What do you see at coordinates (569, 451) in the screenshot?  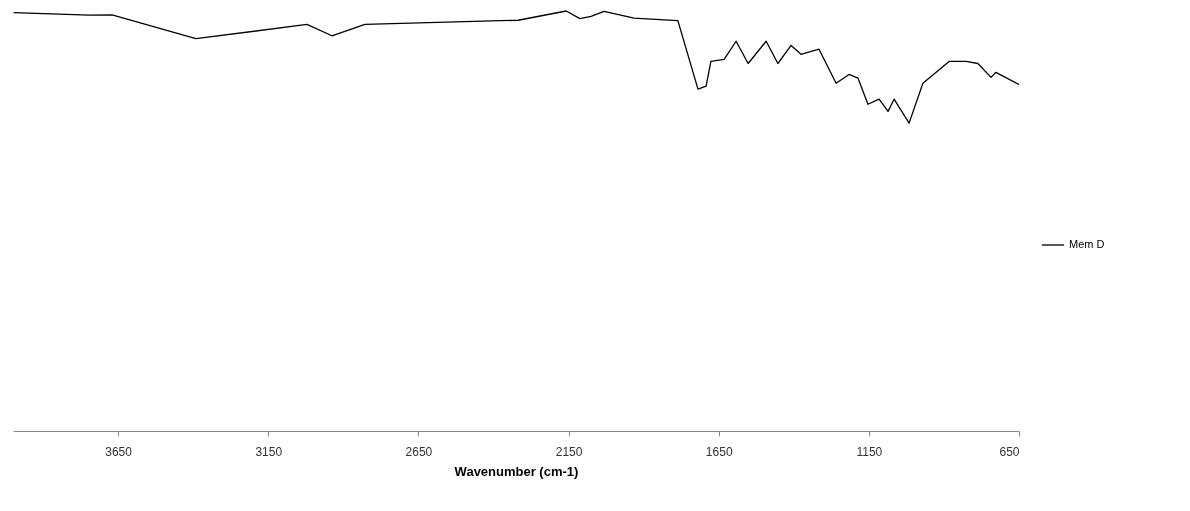 I see `x-tick-label: 2150` at bounding box center [569, 451].